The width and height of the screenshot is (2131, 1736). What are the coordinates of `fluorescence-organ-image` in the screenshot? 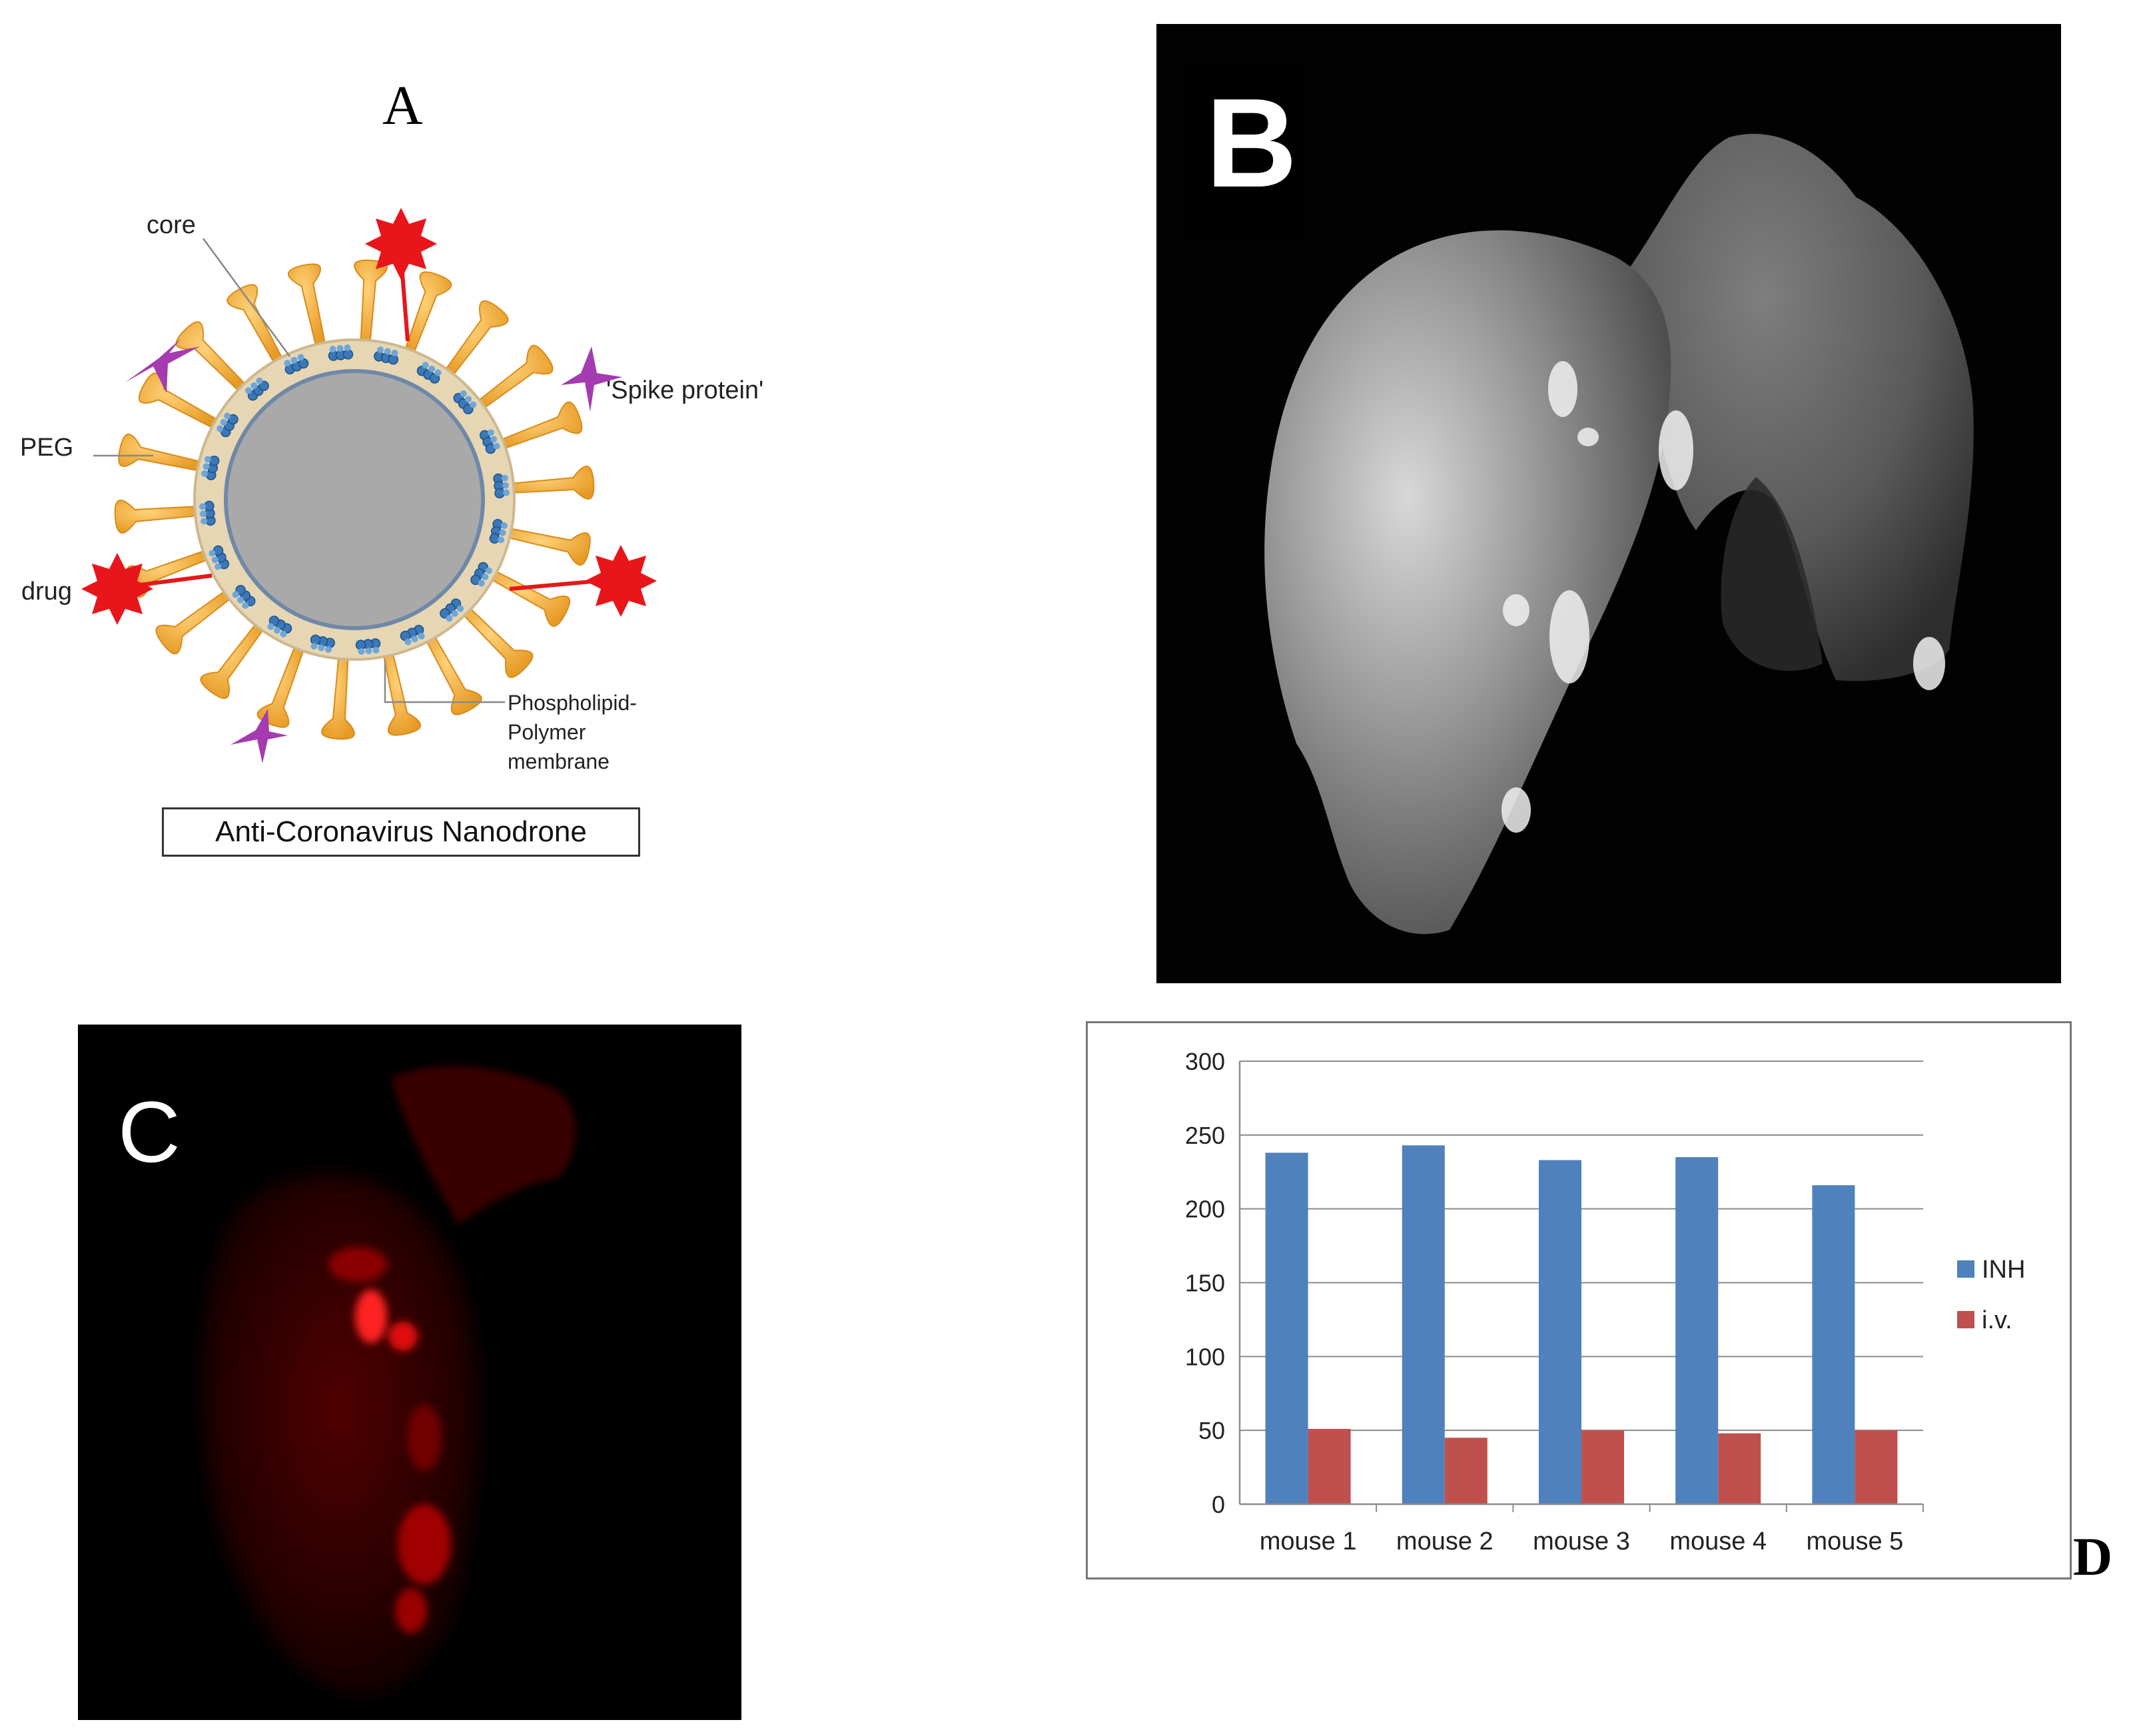 It's located at (409, 1372).